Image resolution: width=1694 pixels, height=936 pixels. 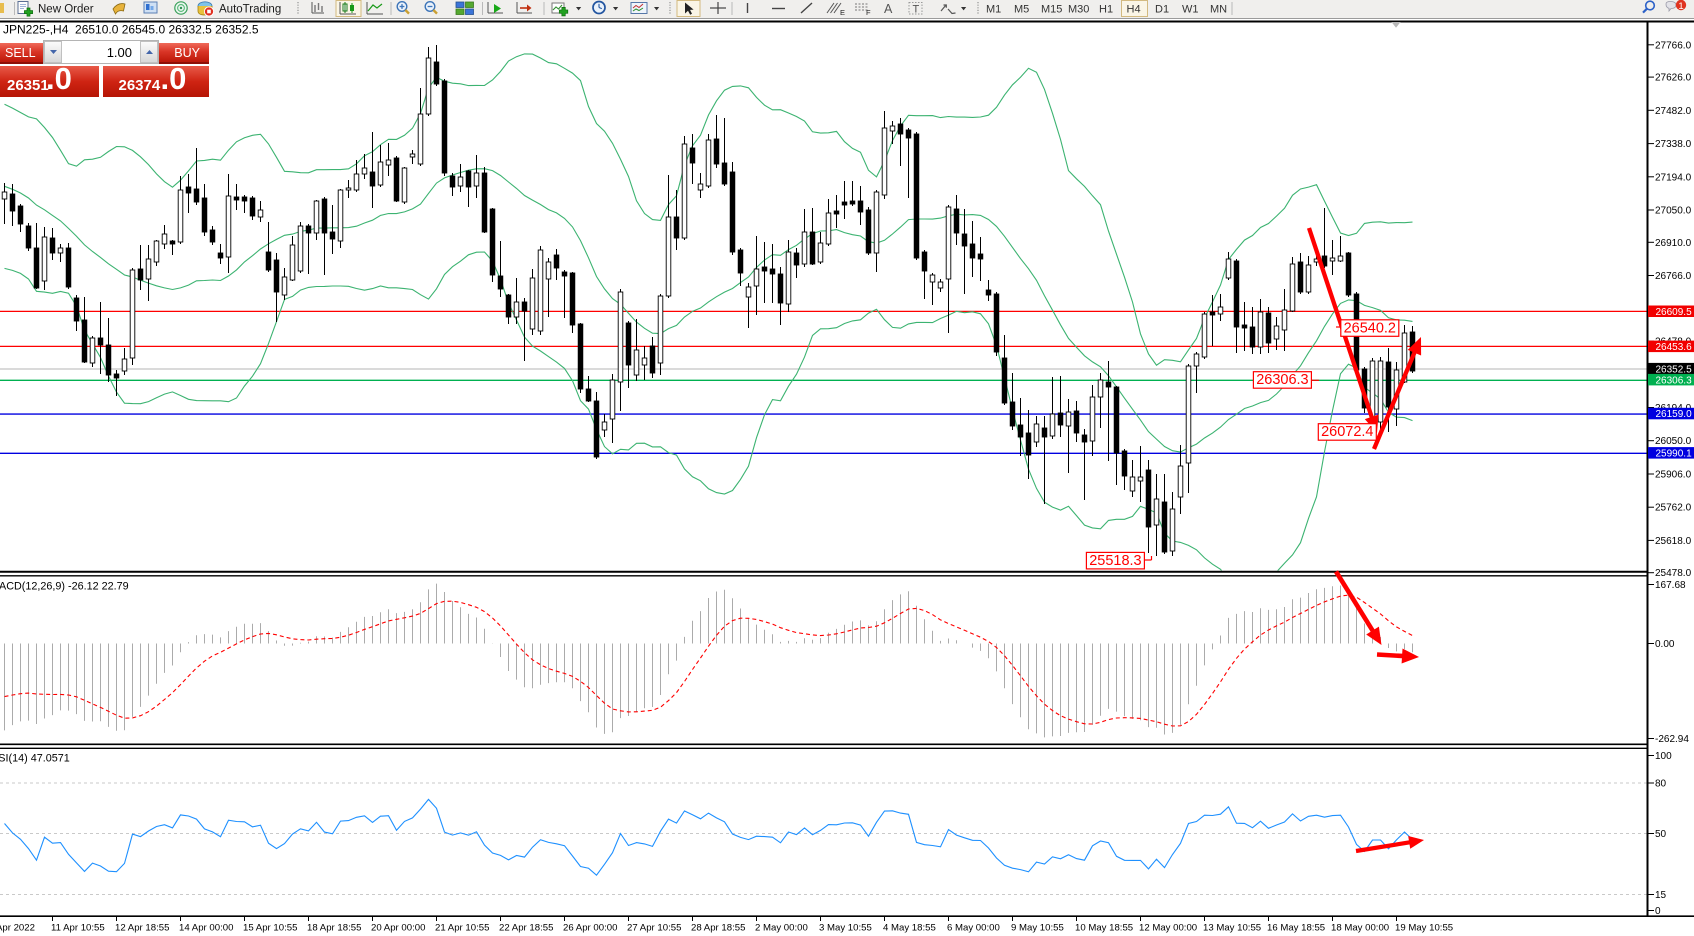 I want to click on svg-text: 25618.0, so click(x=1673, y=541).